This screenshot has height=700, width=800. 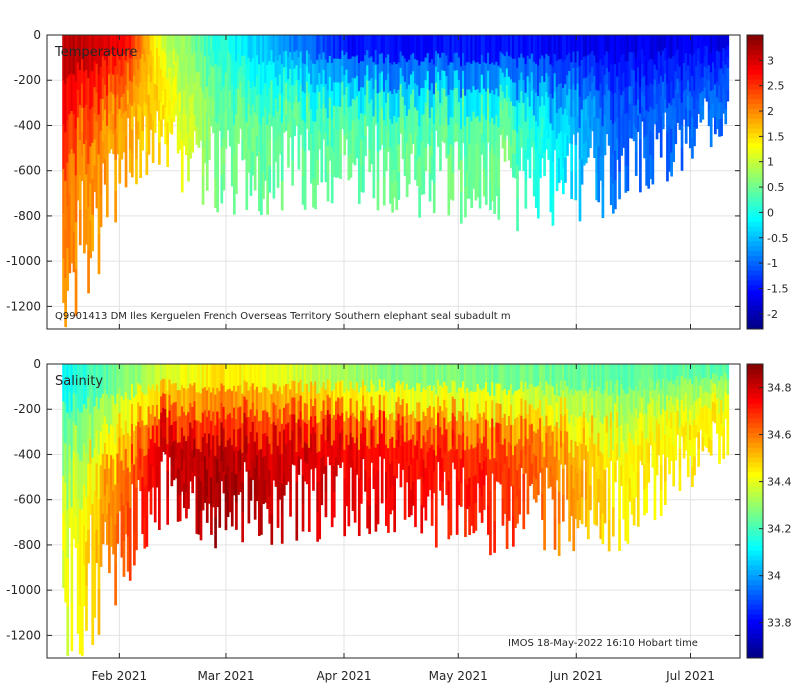 What do you see at coordinates (755, 327) in the screenshot?
I see `colorbar-band` at bounding box center [755, 327].